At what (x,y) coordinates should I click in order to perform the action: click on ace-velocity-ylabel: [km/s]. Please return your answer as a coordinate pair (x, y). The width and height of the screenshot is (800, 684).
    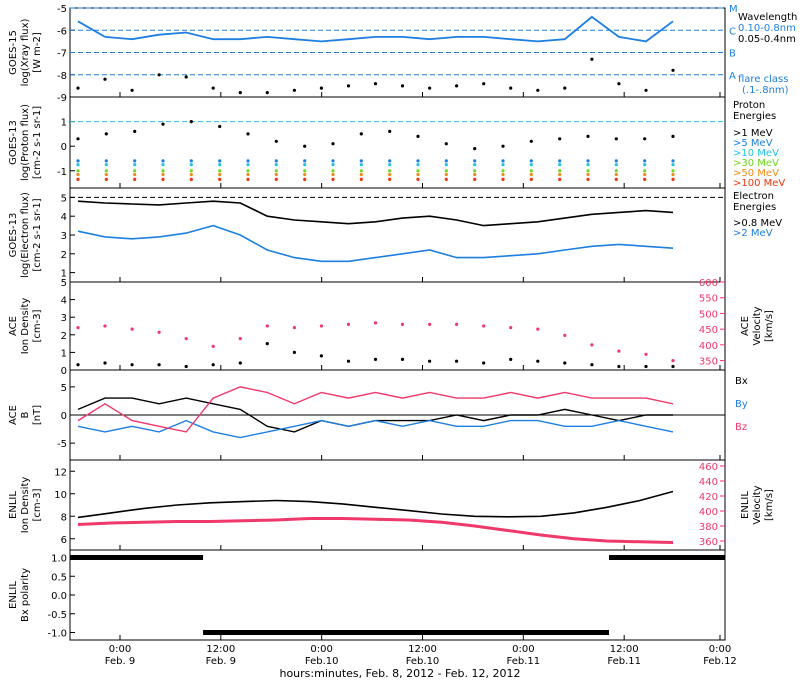
    Looking at the image, I should click on (769, 326).